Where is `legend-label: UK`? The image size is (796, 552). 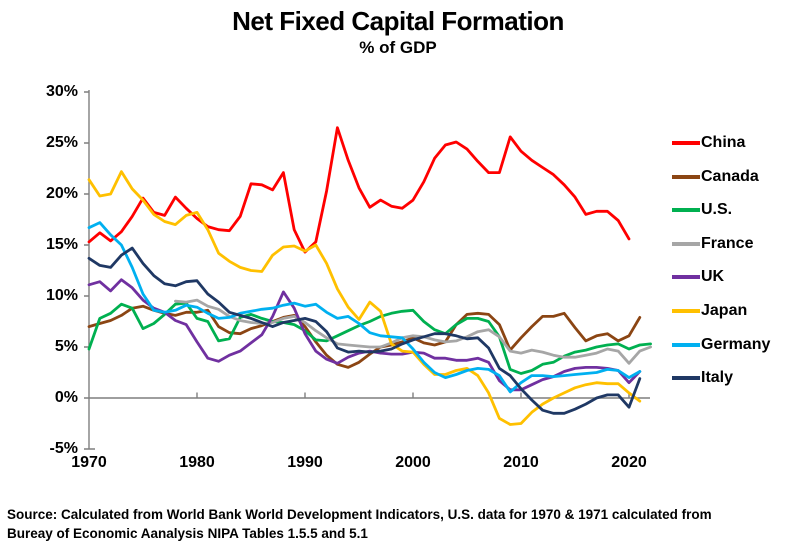 legend-label: UK is located at coordinates (713, 277).